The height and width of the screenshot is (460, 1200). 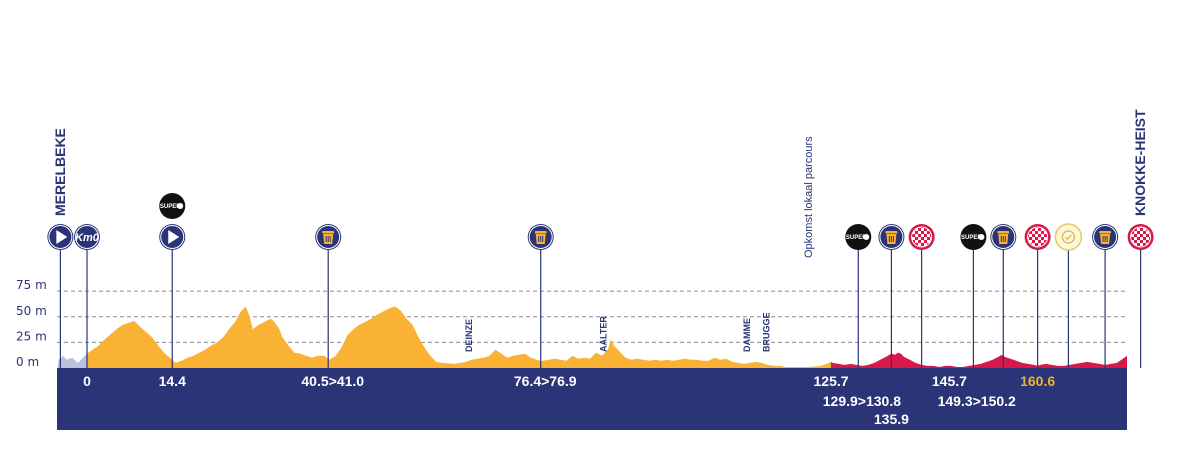 What do you see at coordinates (862, 401) in the screenshot?
I see `km-label: 129.9>130.8` at bounding box center [862, 401].